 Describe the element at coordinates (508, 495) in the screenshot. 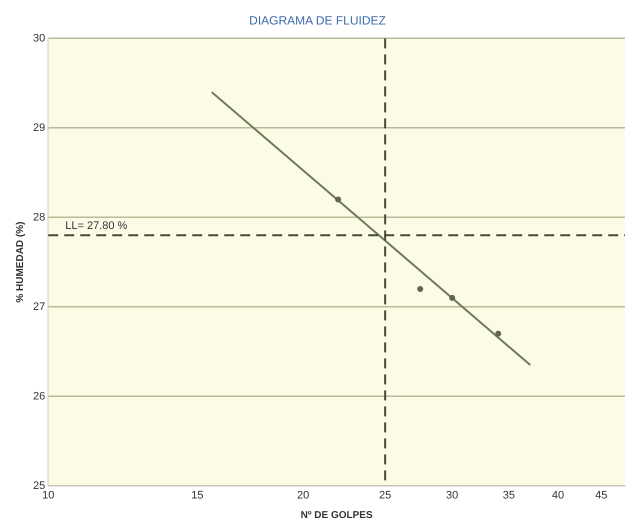

I see `x-tick-label: 35` at that location.